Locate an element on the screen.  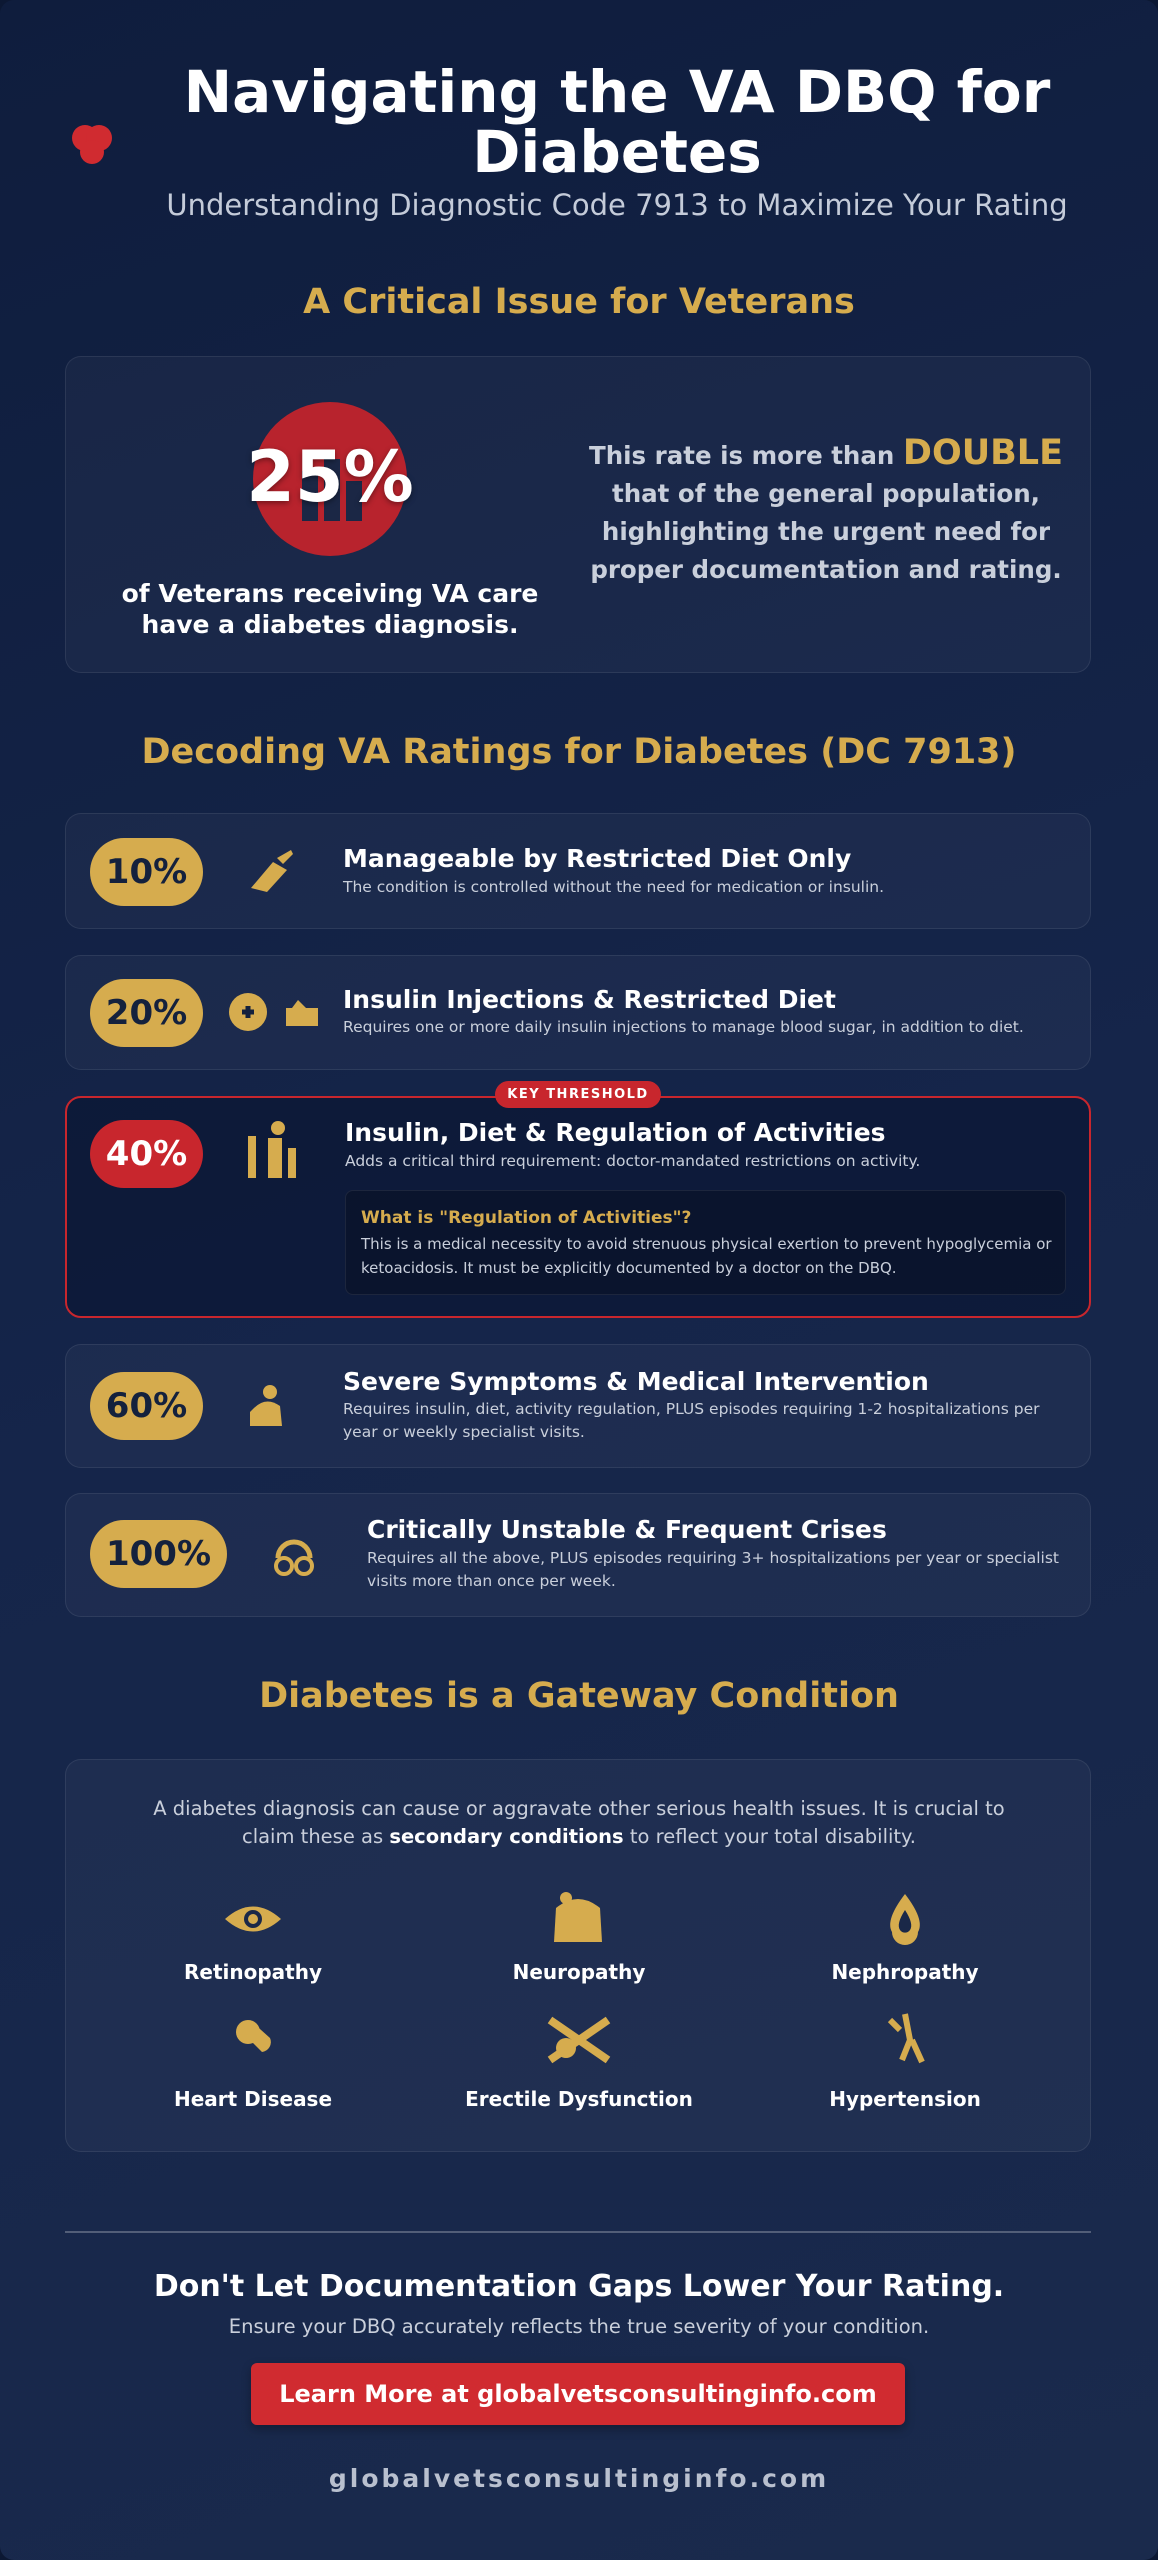
divider is located at coordinates (578, 2232).